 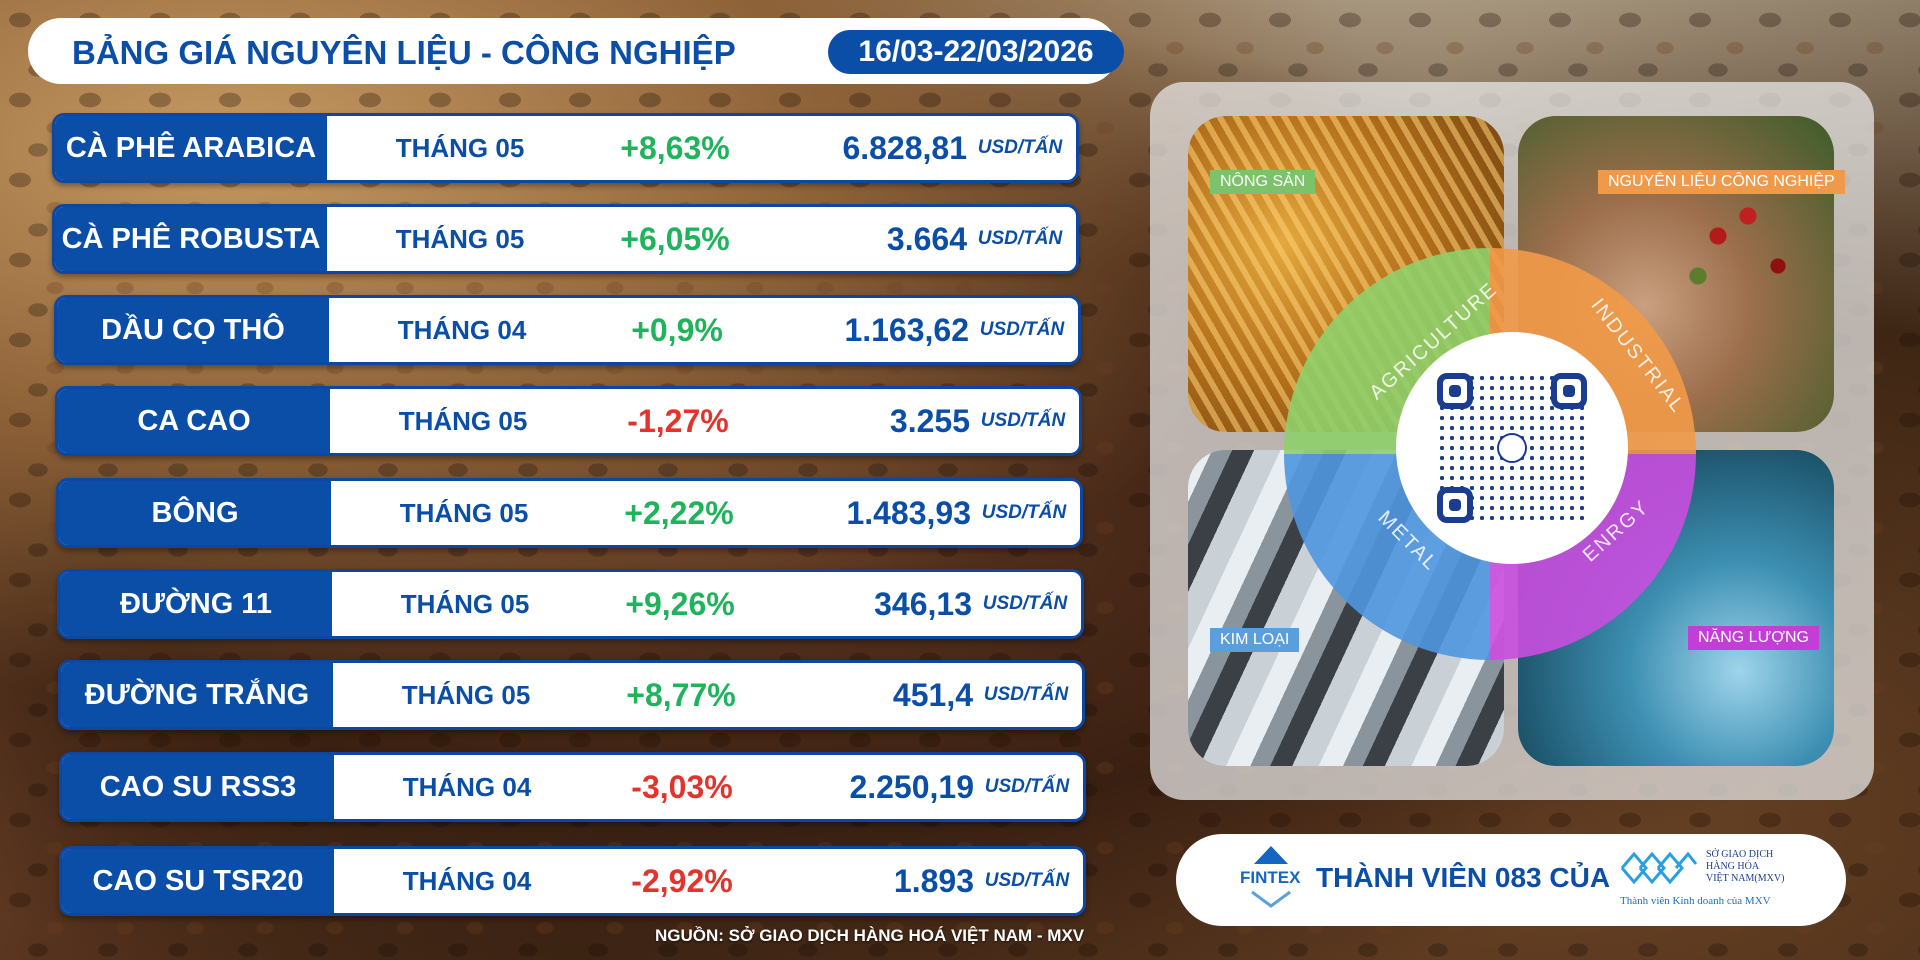 I want to click on price-change: -1,27%, so click(x=678, y=420).